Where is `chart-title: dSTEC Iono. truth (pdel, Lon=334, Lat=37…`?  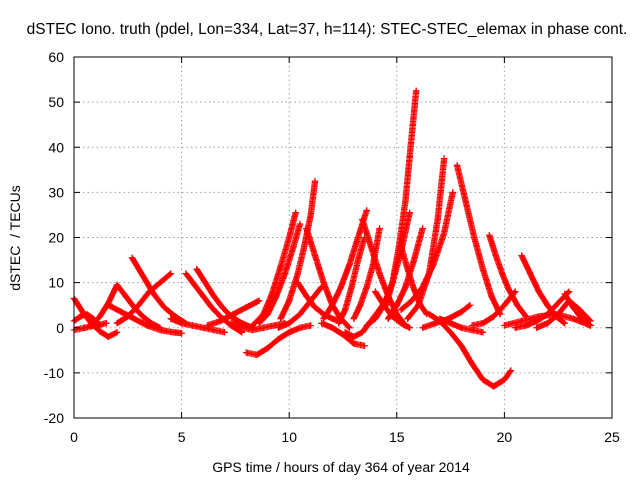
chart-title: dSTEC Iono. truth (pdel, Lon=334, Lat=37… is located at coordinates (327, 29).